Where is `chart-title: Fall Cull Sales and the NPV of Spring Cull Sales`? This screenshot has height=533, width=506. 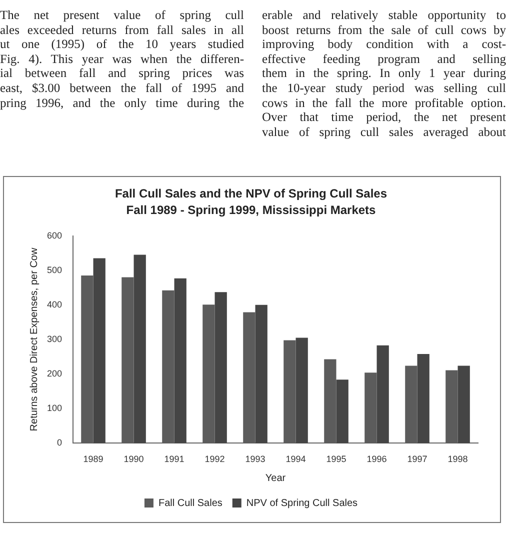 chart-title: Fall Cull Sales and the NPV of Spring Cull Sales is located at coordinates (251, 193).